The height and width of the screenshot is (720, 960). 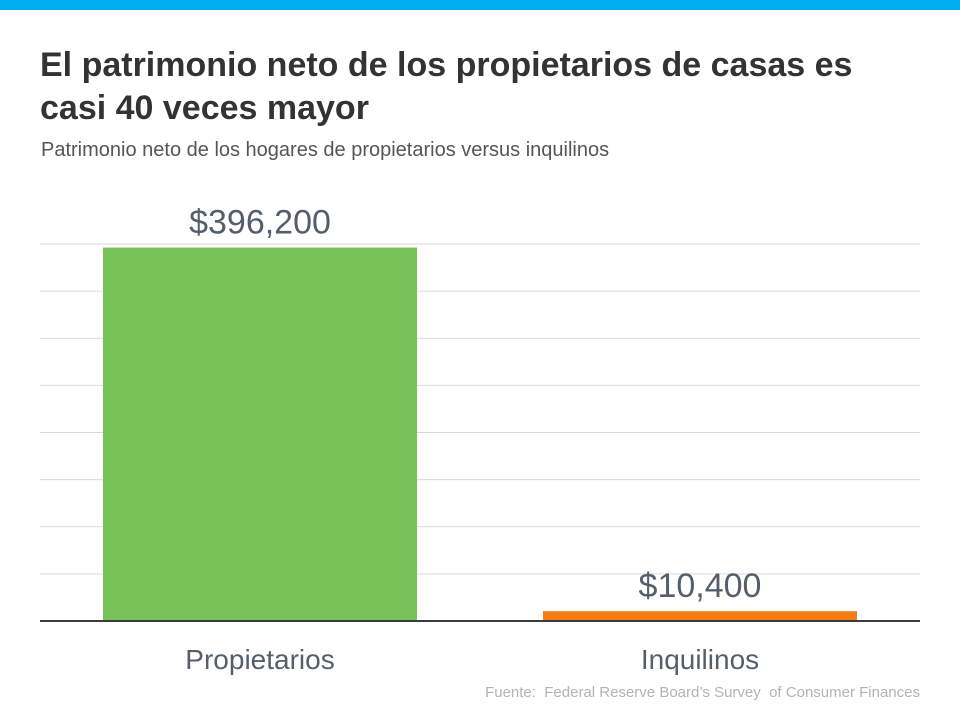 What do you see at coordinates (480, 5) in the screenshot?
I see `top-accent-bar` at bounding box center [480, 5].